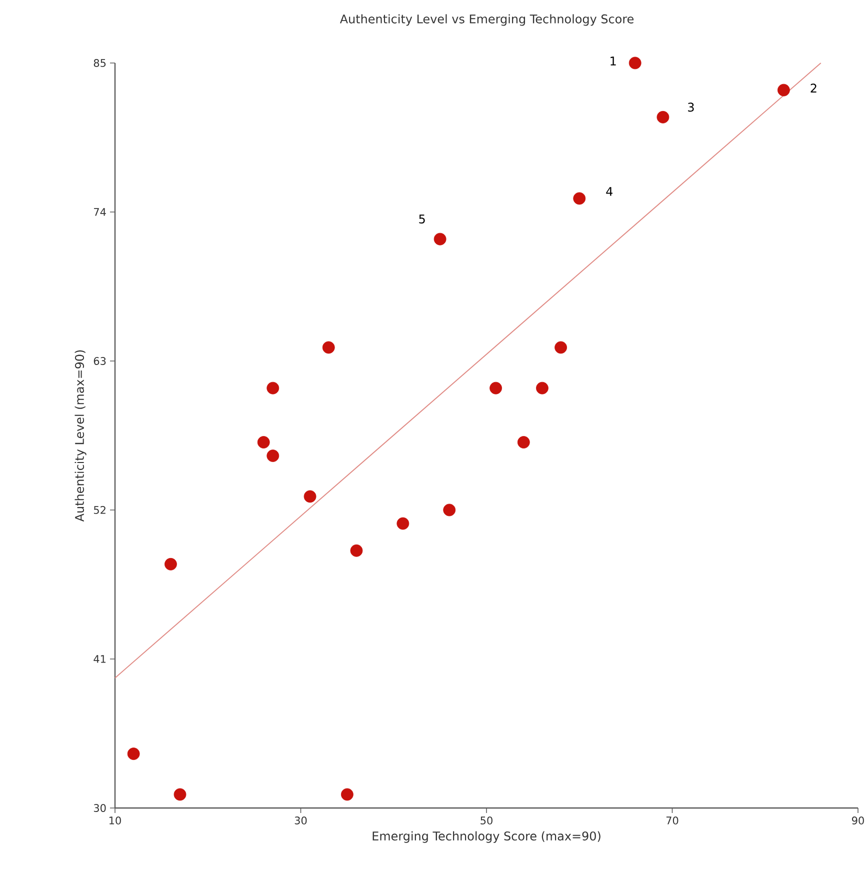 The height and width of the screenshot is (890, 868). Describe the element at coordinates (80, 436) in the screenshot. I see `y-axis-title: Authenticity Level (max=90)` at that location.